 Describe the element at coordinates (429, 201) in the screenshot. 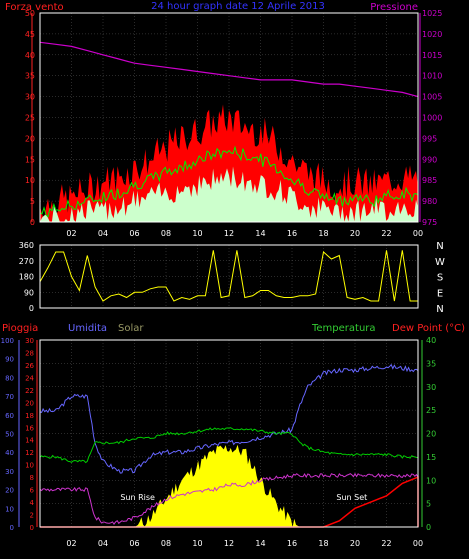

I see `pressure-tick-label: 980` at that location.